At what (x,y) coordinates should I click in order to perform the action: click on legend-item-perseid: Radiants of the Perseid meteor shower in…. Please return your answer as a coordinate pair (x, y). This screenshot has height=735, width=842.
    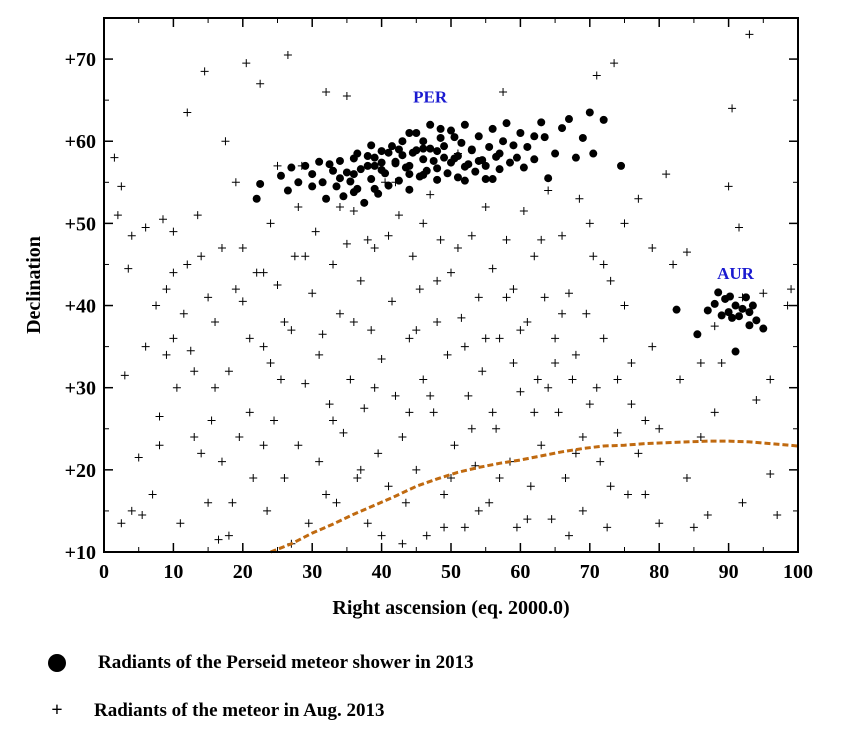
    Looking at the image, I should click on (261, 663).